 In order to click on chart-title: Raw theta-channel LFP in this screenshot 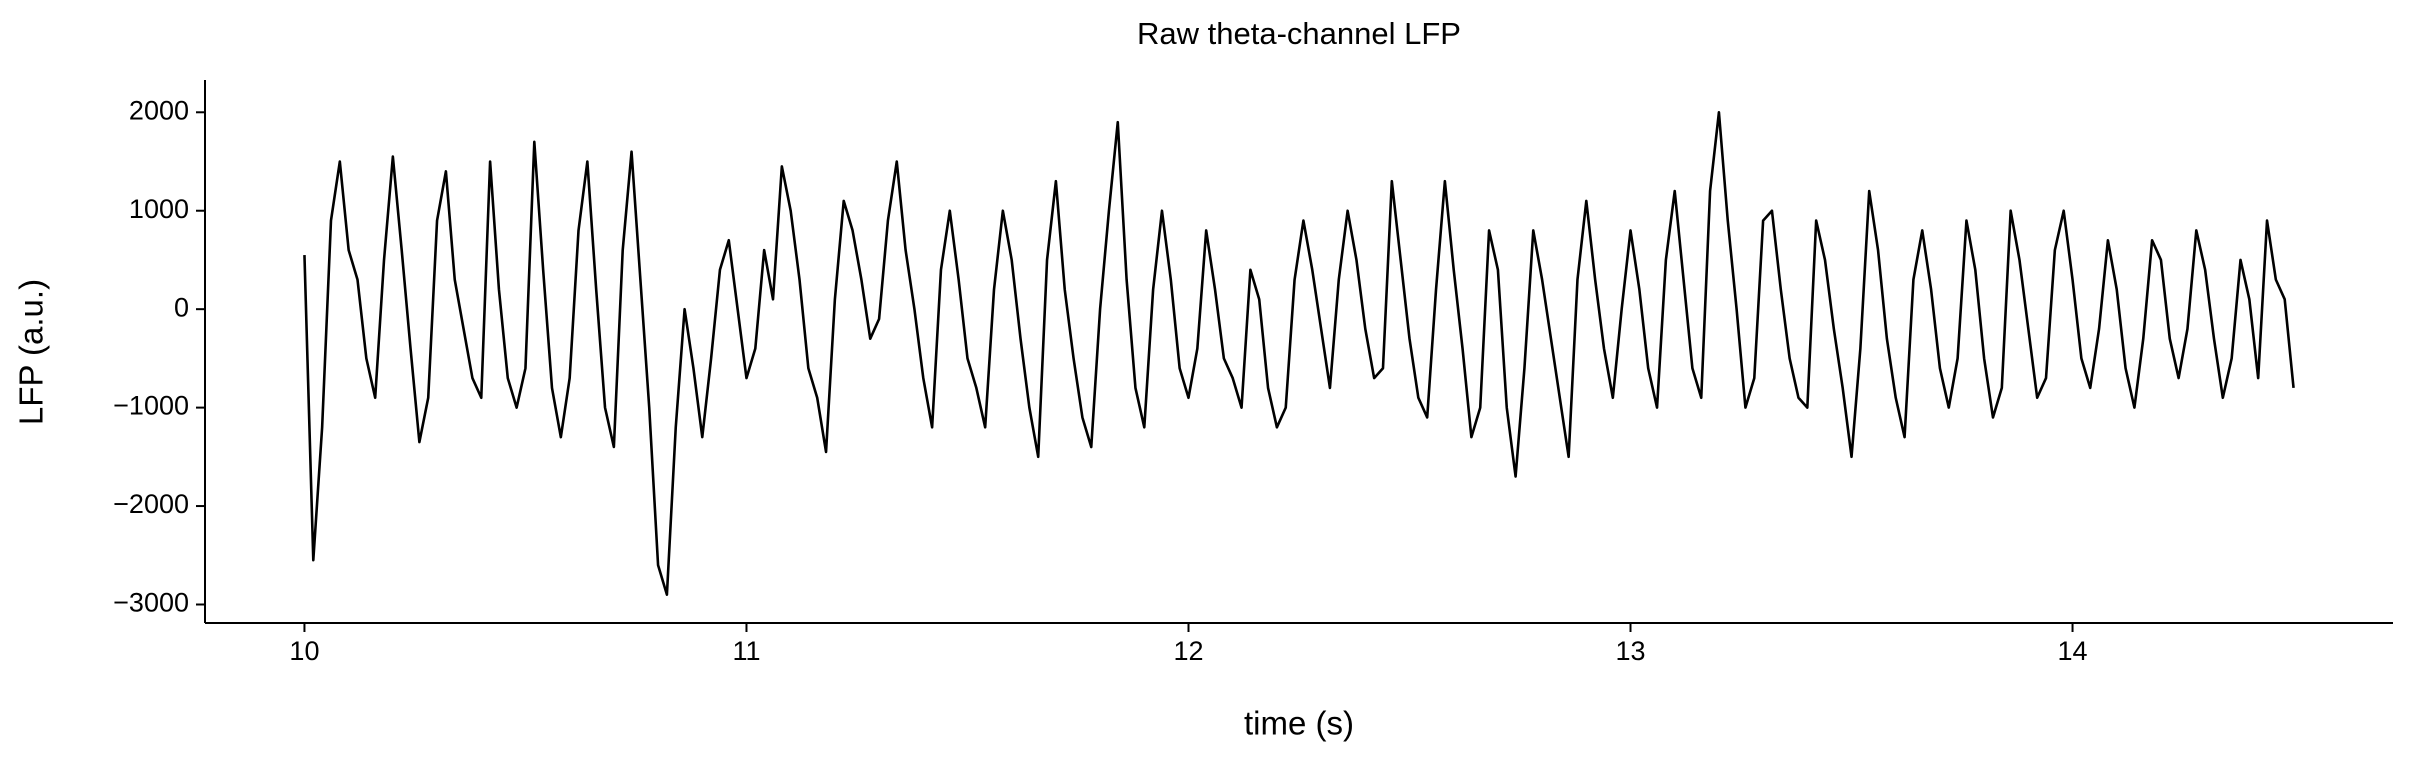, I will do `click(1299, 33)`.